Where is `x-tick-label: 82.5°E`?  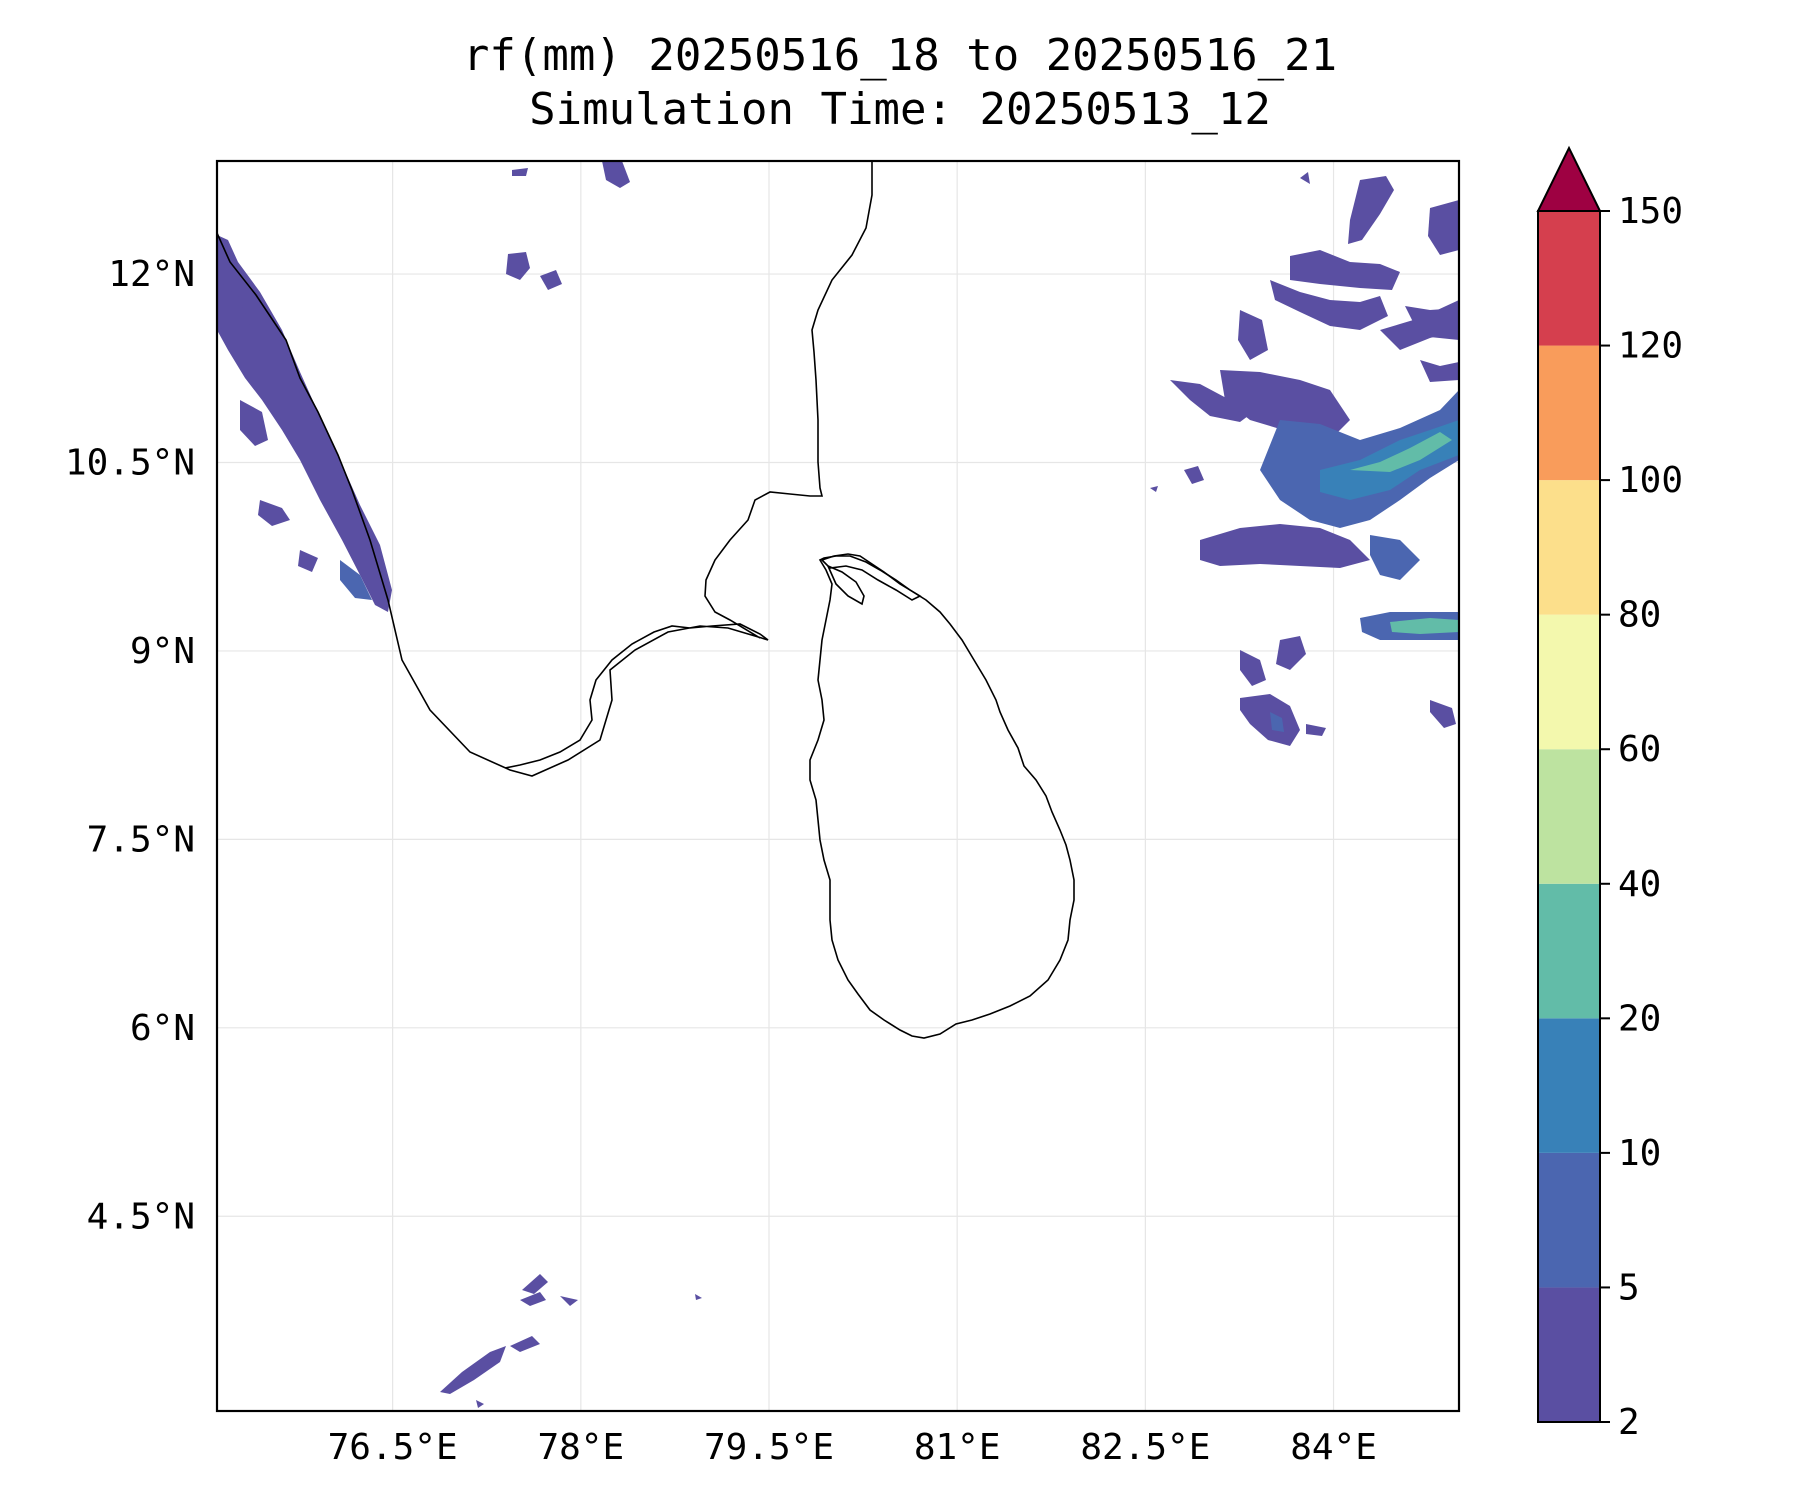
x-tick-label: 82.5°E is located at coordinates (1145, 1447).